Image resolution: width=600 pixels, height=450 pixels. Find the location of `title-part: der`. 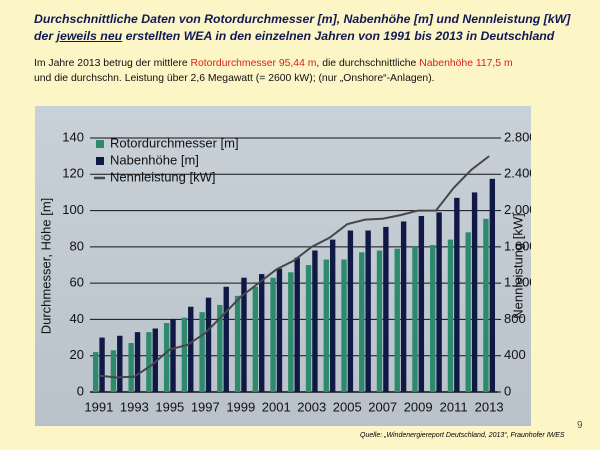

title-part: der is located at coordinates (45, 36).